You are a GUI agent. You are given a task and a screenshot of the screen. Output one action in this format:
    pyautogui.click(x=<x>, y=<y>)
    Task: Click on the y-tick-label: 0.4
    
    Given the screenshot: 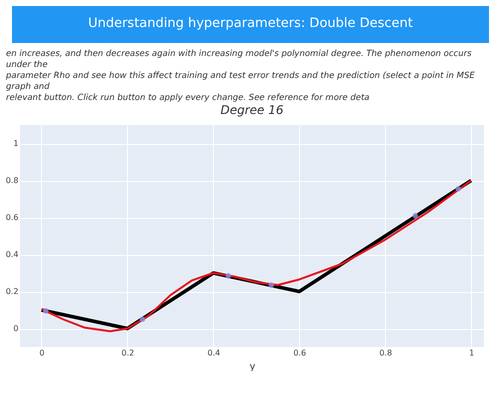 What is the action you would take?
    pyautogui.click(x=12, y=254)
    